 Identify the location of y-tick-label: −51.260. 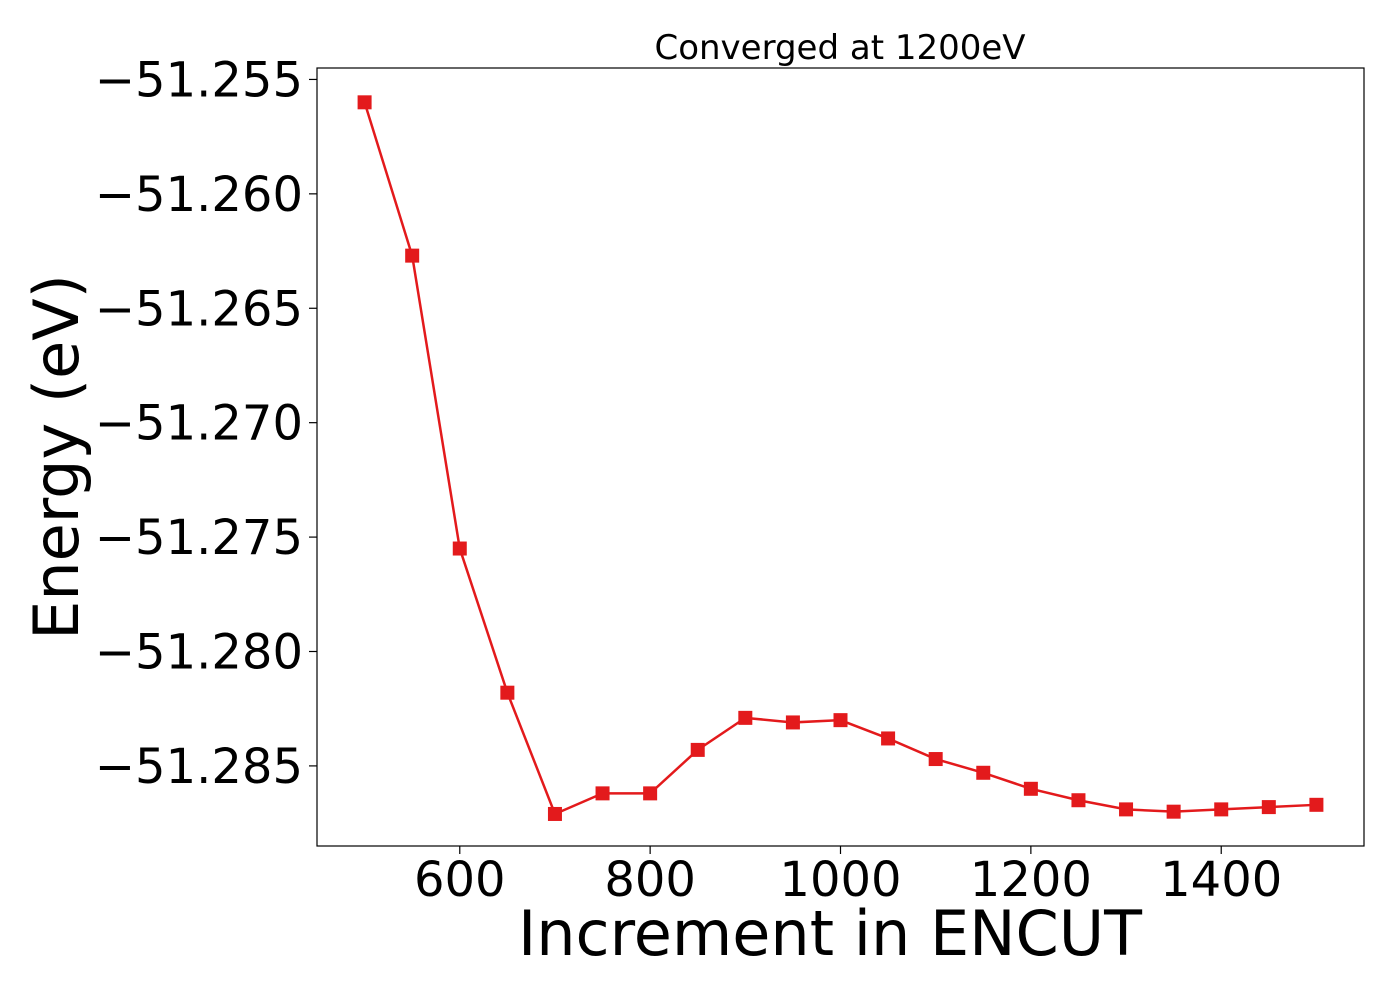
(199, 195).